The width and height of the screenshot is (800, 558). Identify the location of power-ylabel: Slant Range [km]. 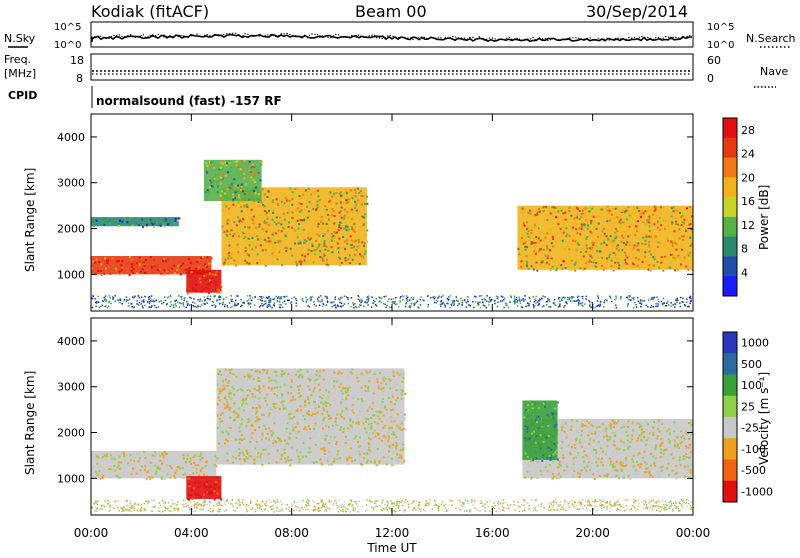
(30, 220).